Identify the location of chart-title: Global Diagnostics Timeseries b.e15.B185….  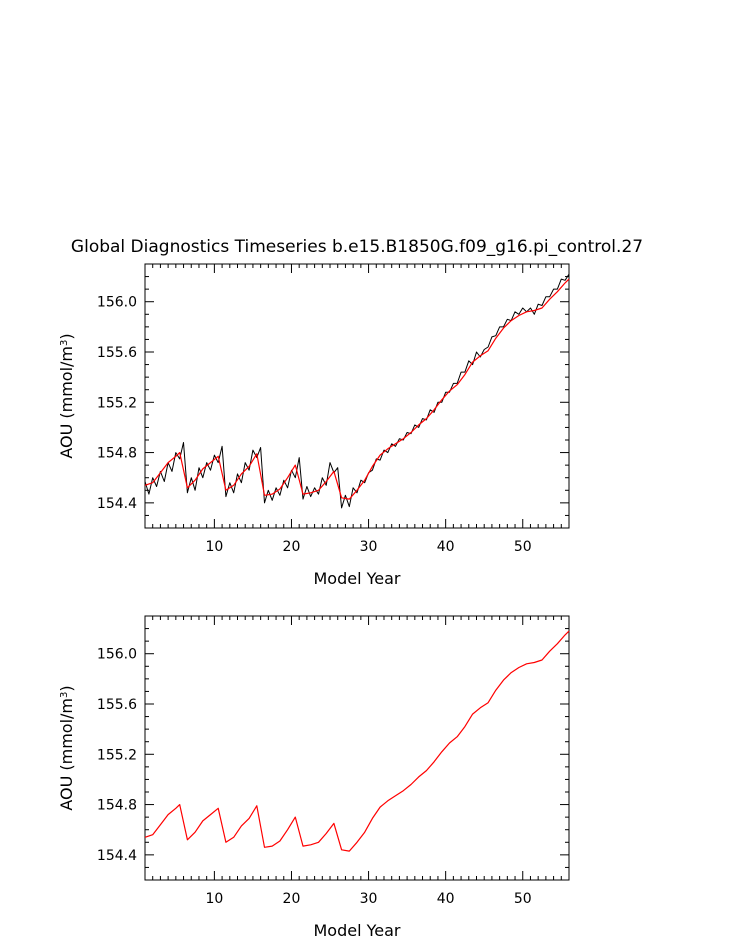
(357, 247).